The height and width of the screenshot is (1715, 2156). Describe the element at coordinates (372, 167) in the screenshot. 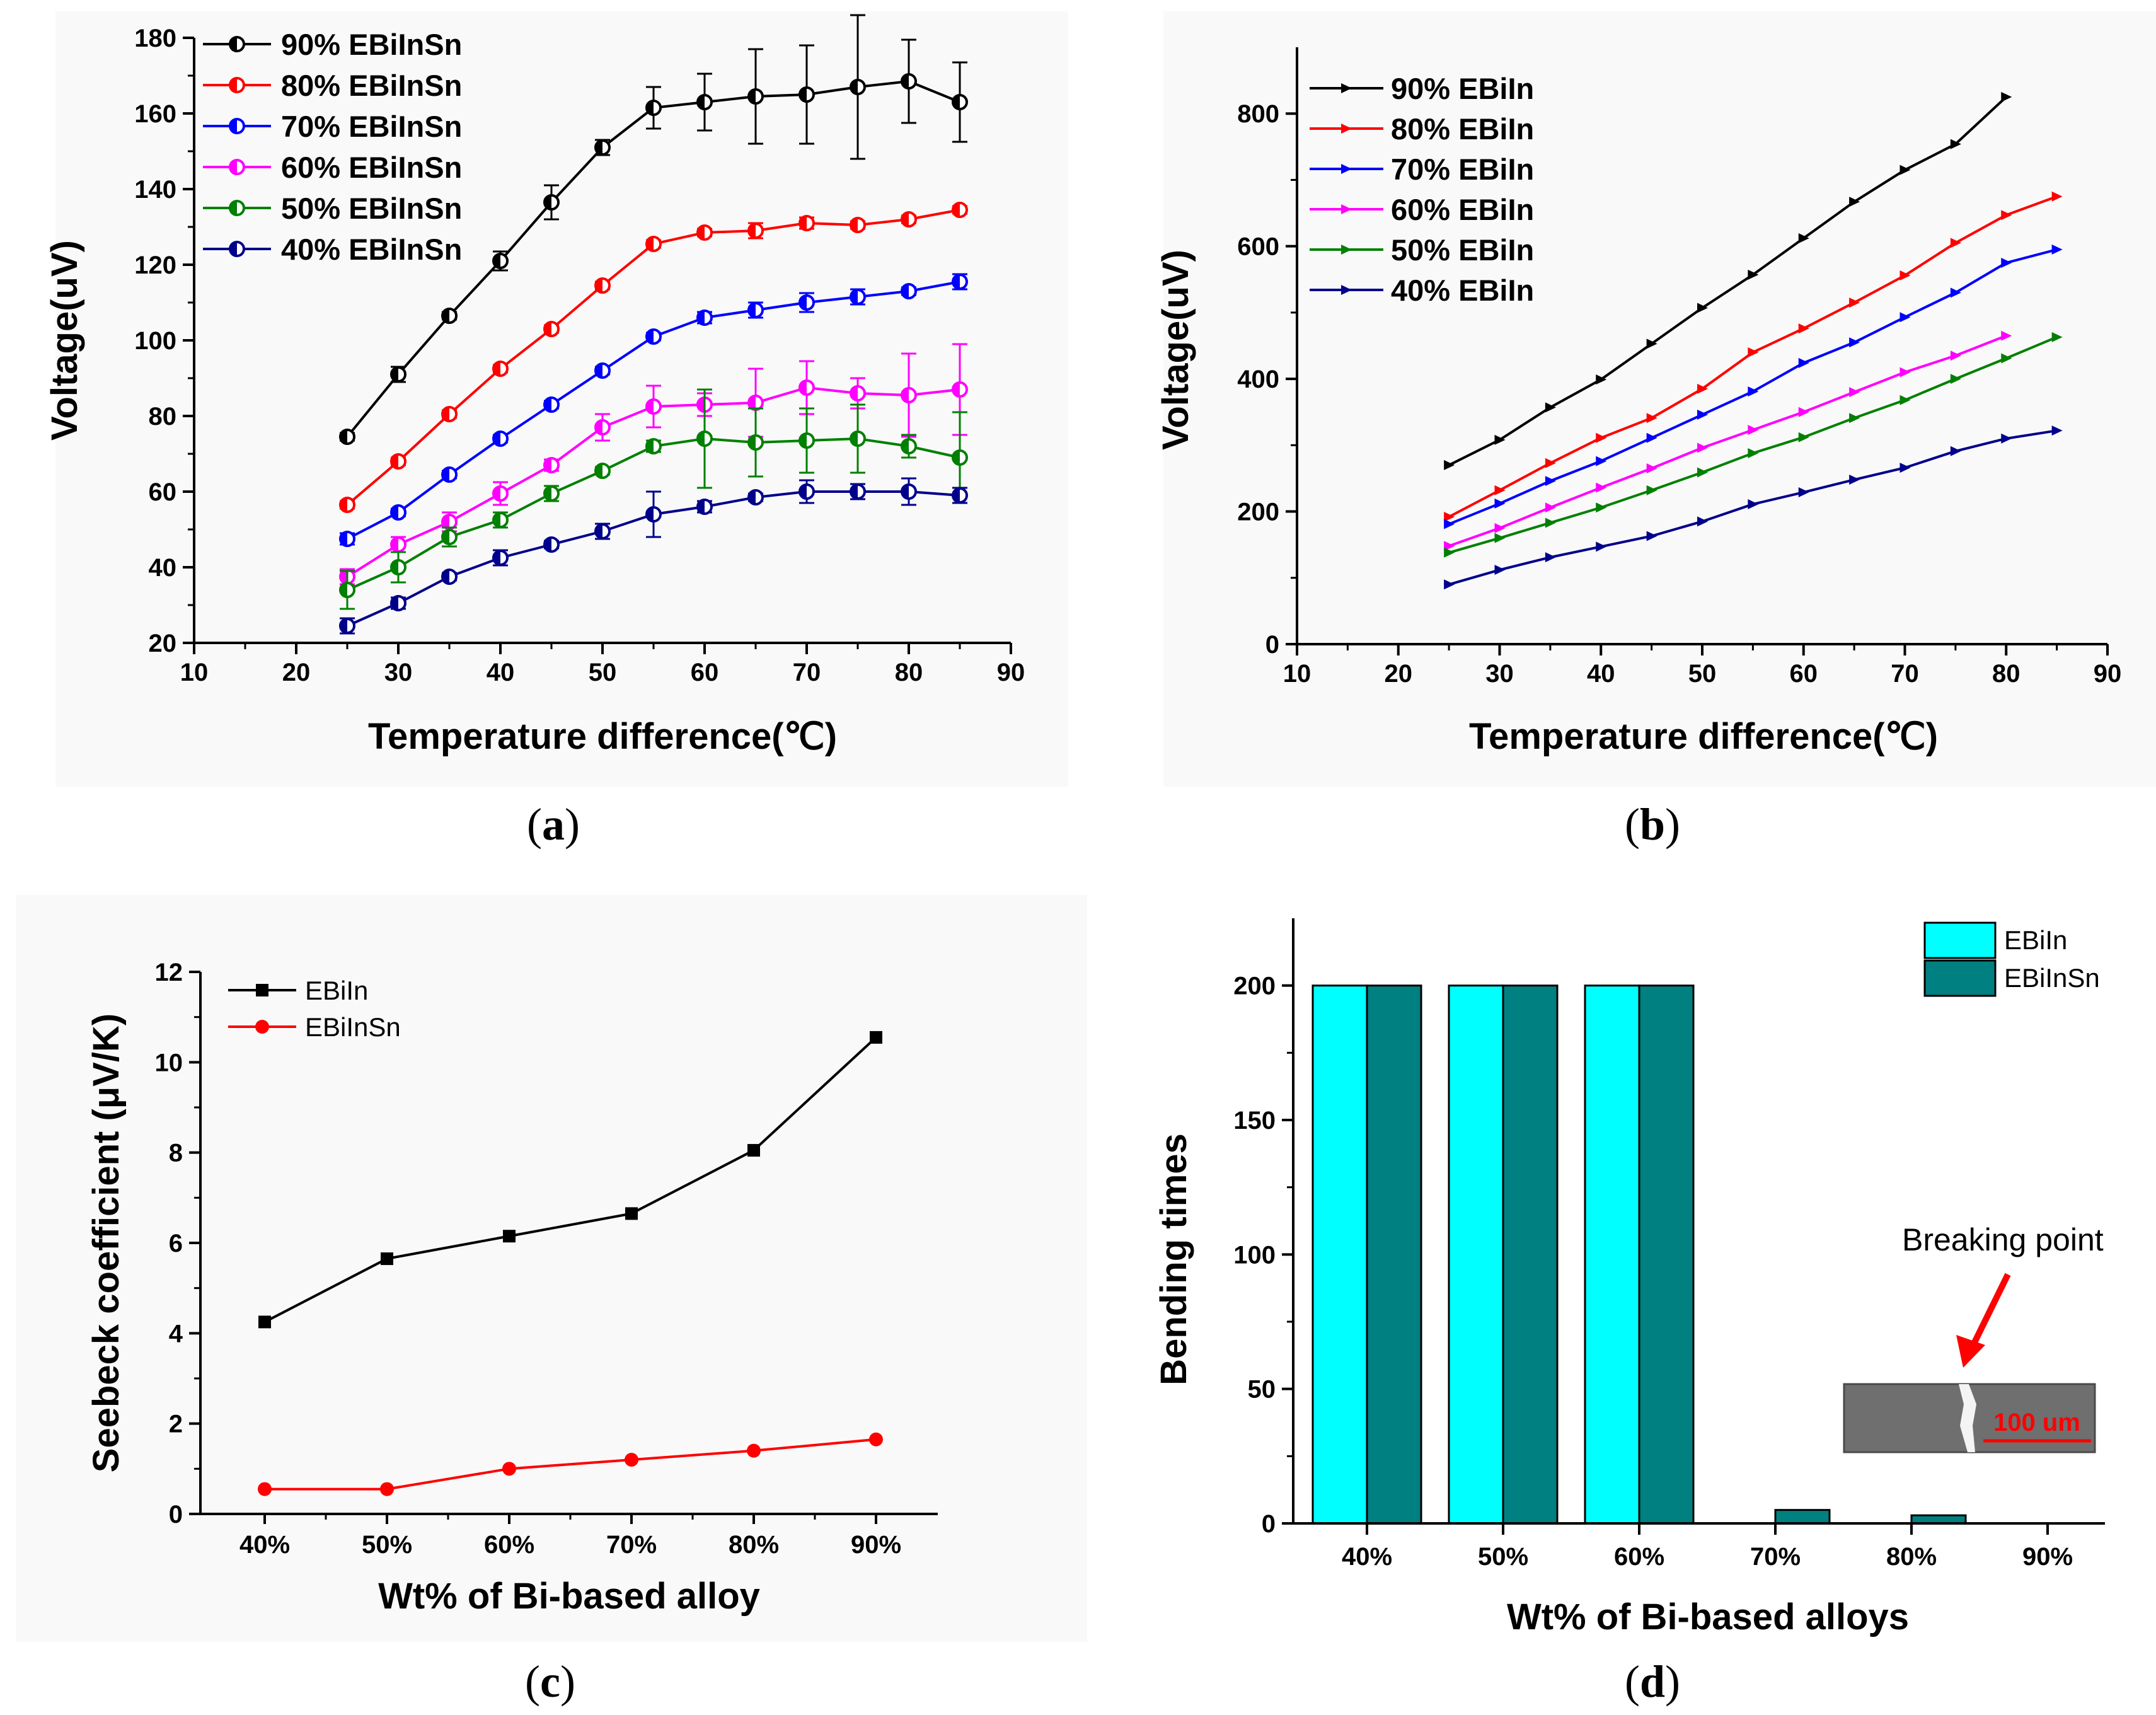

I see `legend-label: 60% EBiInSn` at that location.